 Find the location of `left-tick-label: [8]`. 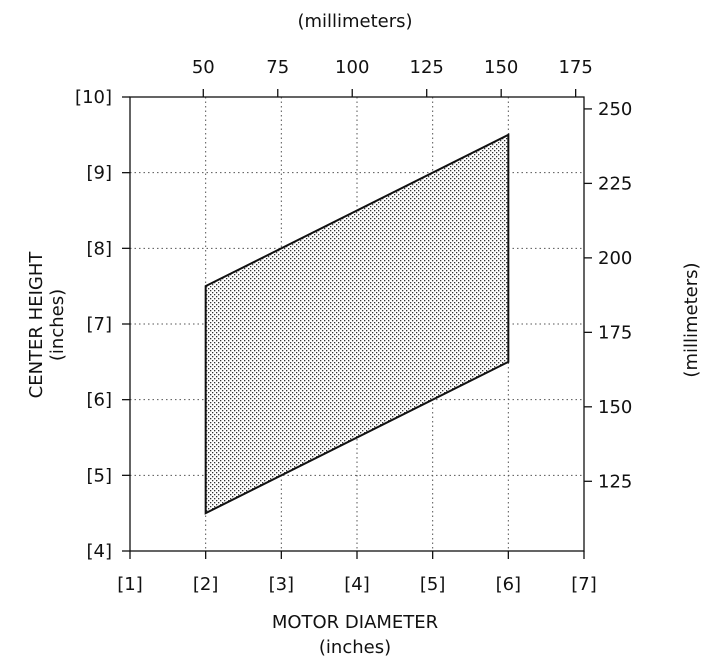

left-tick-label: [8] is located at coordinates (100, 248).